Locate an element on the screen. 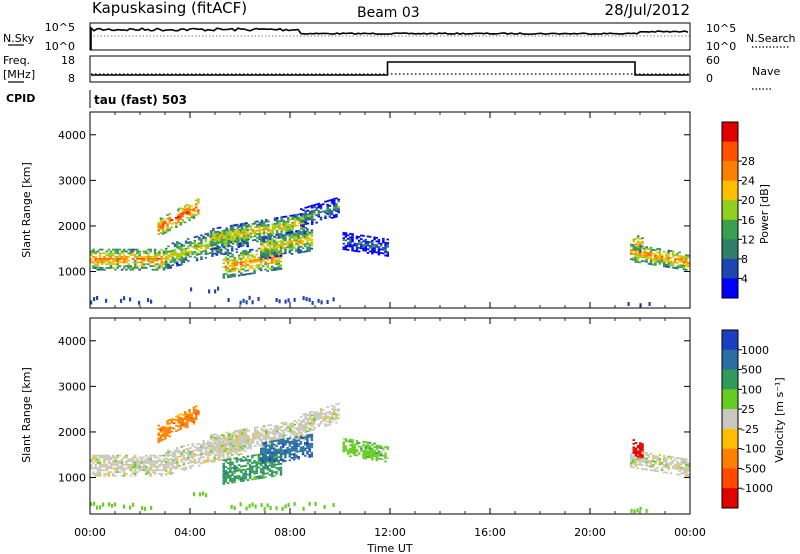 Image resolution: width=800 pixels, height=554 pixels. colorbar-tick-label: -25 is located at coordinates (750, 429).